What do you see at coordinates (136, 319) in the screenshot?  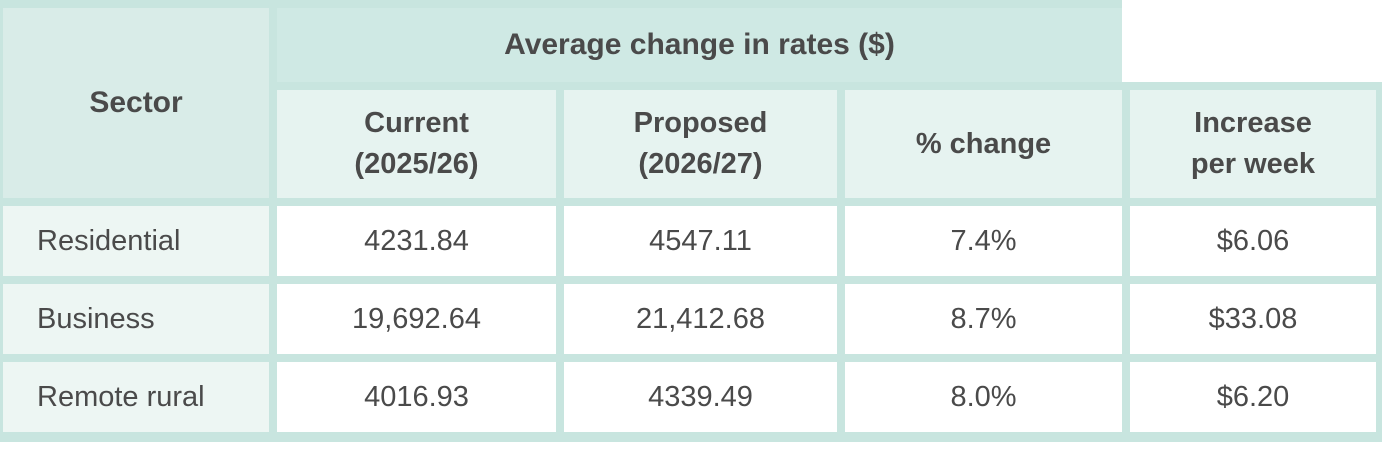 I see `row-label-business: Business` at bounding box center [136, 319].